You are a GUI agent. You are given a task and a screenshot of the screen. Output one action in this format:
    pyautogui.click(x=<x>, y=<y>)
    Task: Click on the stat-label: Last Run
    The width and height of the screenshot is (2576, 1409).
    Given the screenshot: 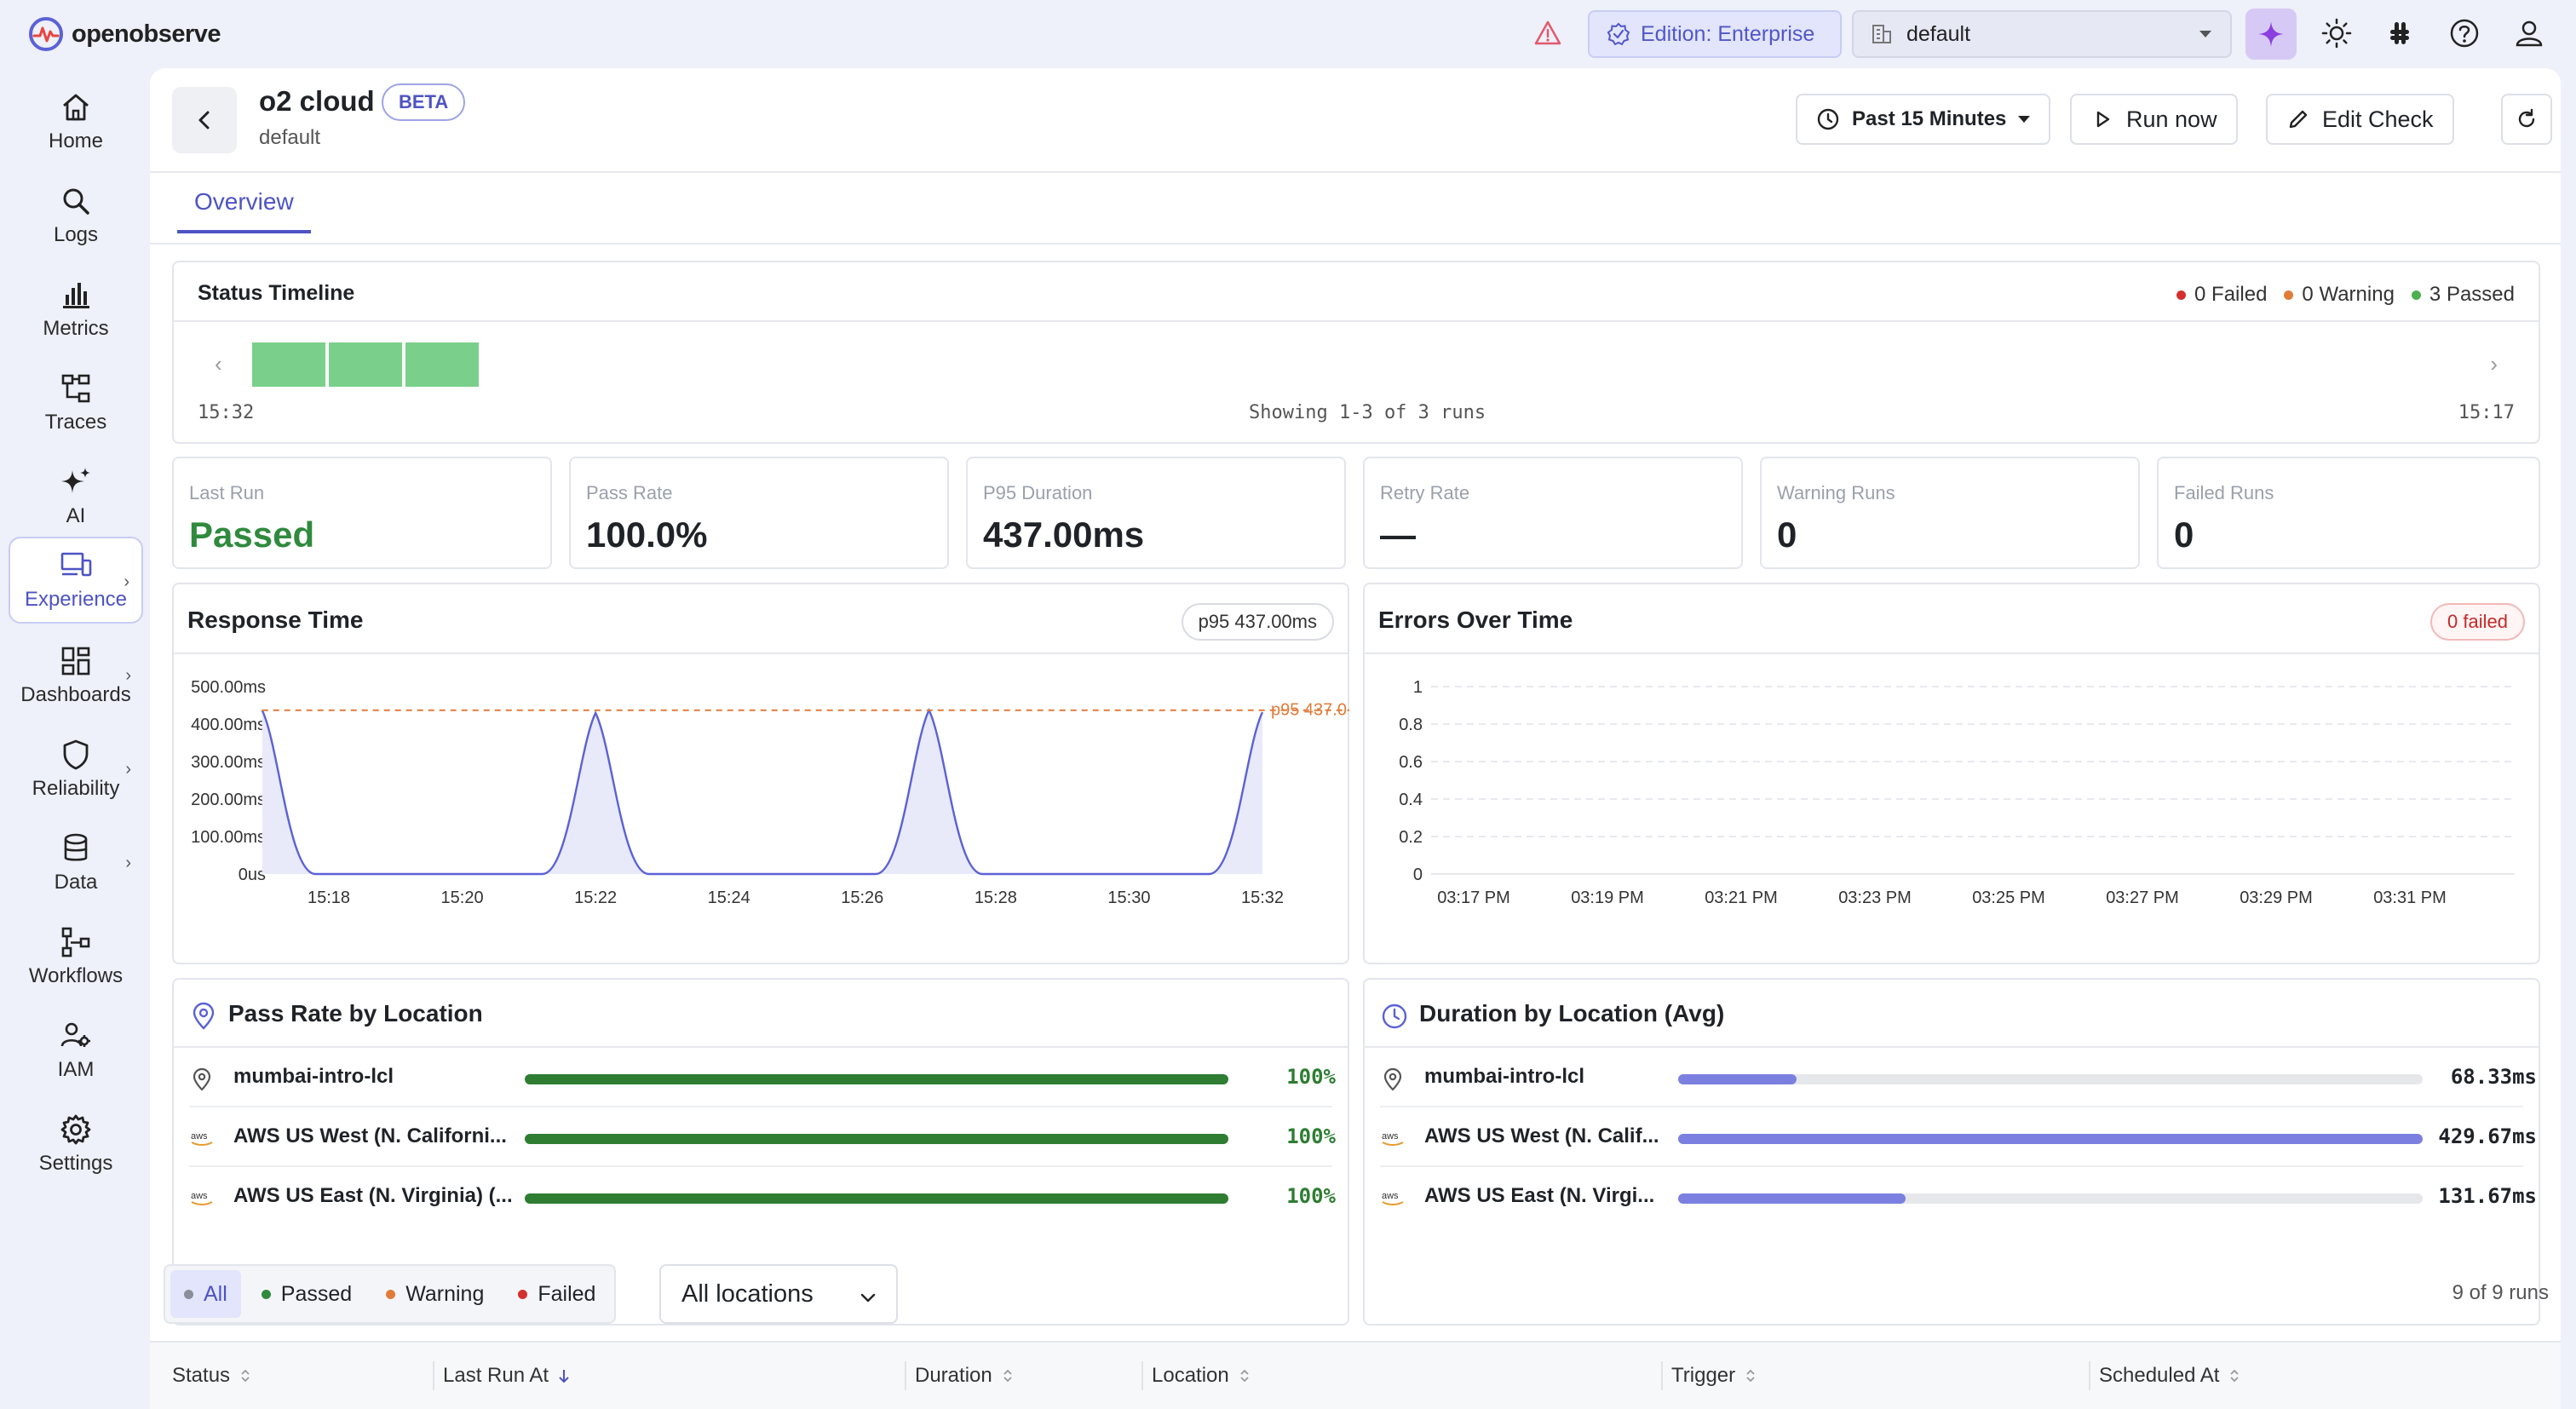 What is the action you would take?
    pyautogui.click(x=227, y=492)
    